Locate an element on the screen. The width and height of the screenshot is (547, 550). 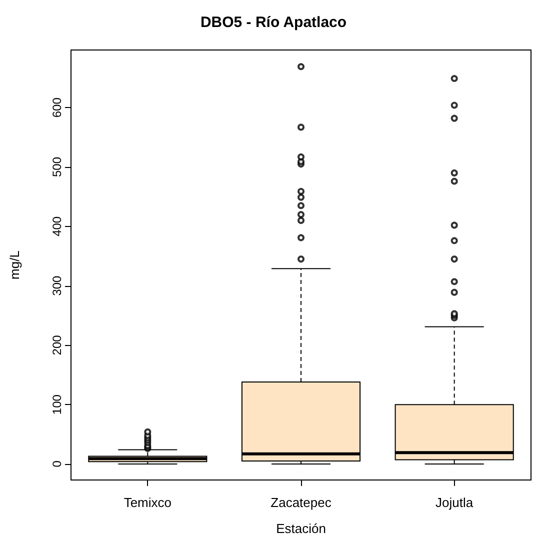
y-tick-label: 100 is located at coordinates (57, 404).